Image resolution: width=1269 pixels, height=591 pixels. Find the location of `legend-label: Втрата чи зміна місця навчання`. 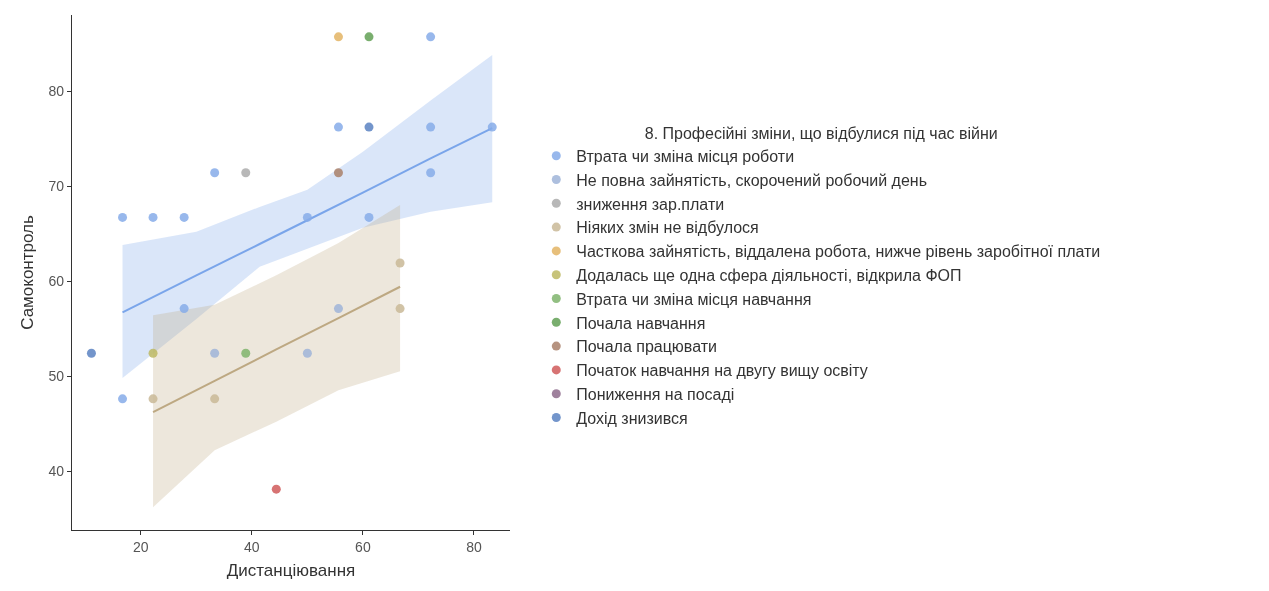

legend-label: Втрата чи зміна місця навчання is located at coordinates (694, 299).